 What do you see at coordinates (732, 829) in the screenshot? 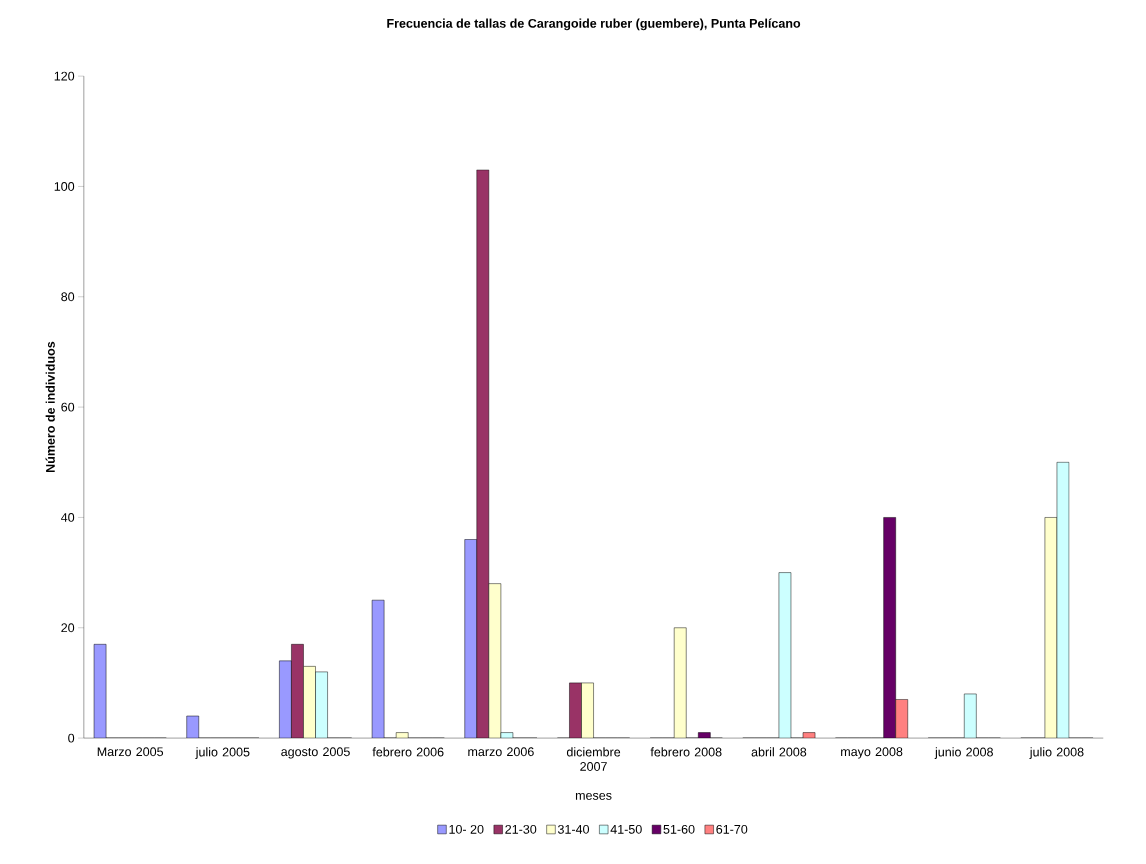
I see `legend-label: 61-70` at bounding box center [732, 829].